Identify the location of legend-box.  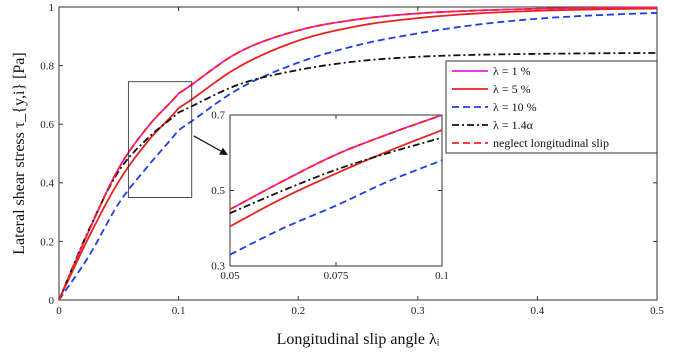
(551, 107).